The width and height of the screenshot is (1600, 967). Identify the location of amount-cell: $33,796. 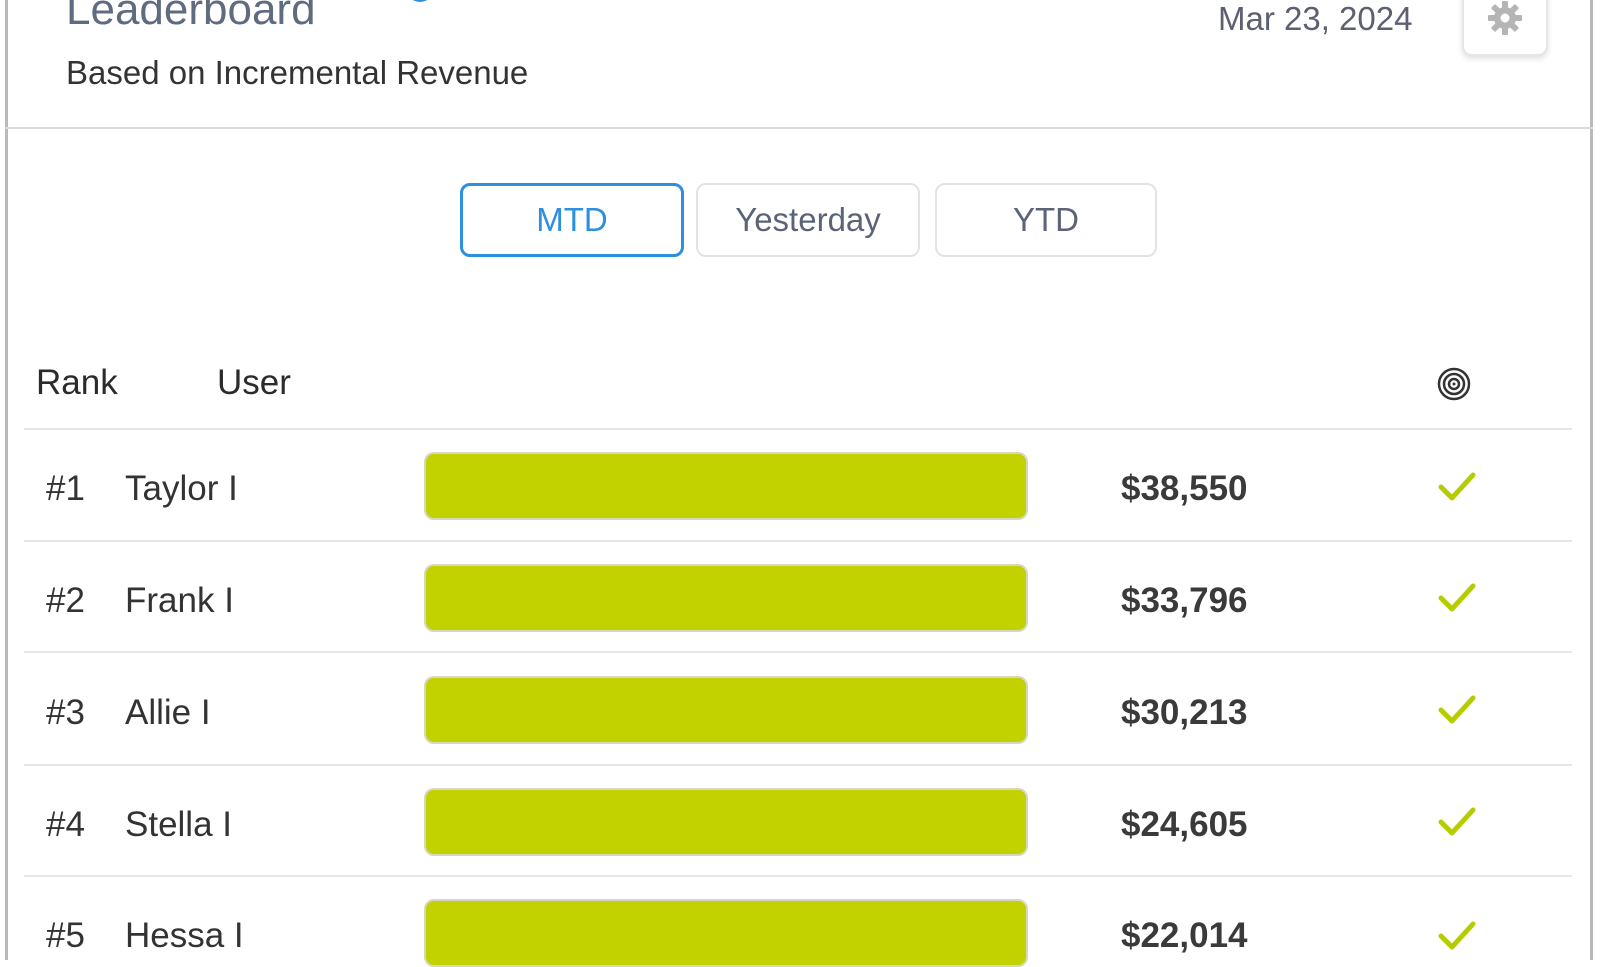
(1184, 600).